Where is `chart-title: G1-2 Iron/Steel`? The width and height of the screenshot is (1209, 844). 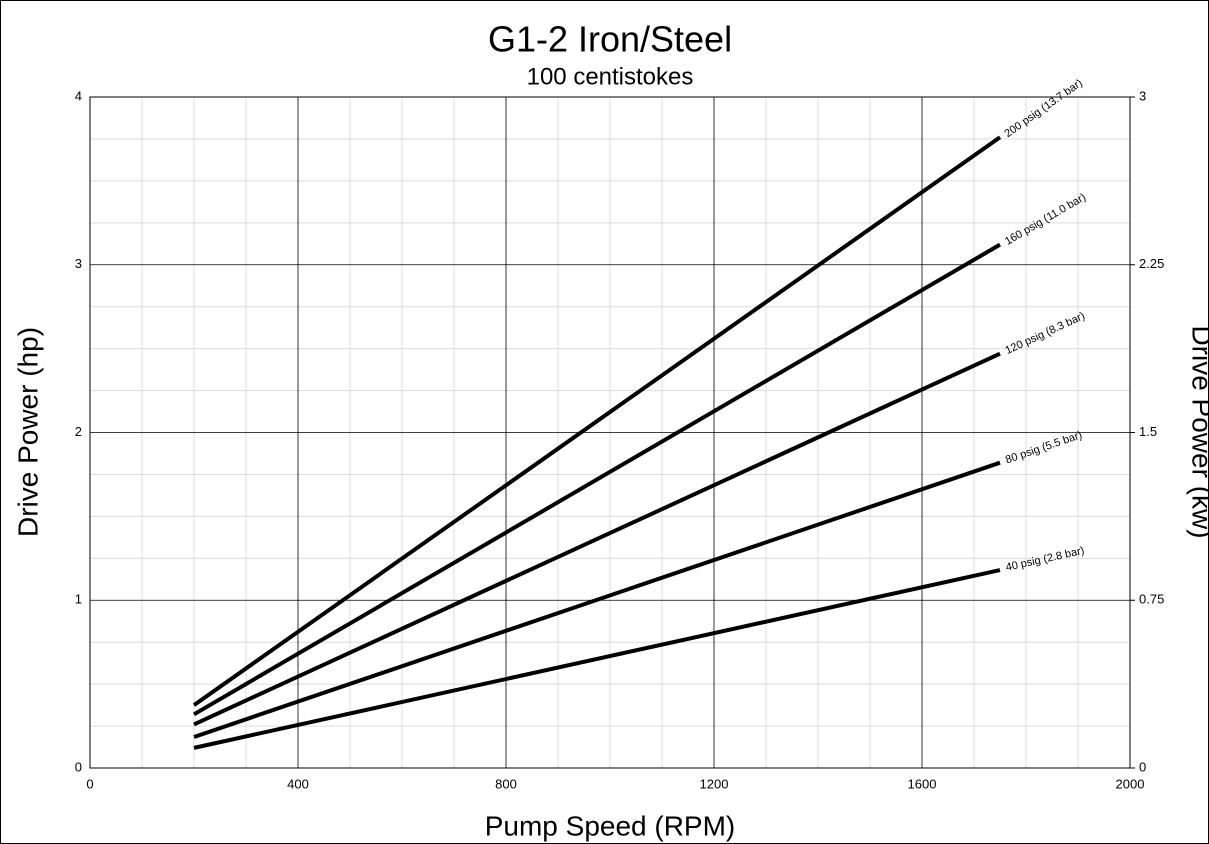
chart-title: G1-2 Iron/Steel is located at coordinates (610, 39).